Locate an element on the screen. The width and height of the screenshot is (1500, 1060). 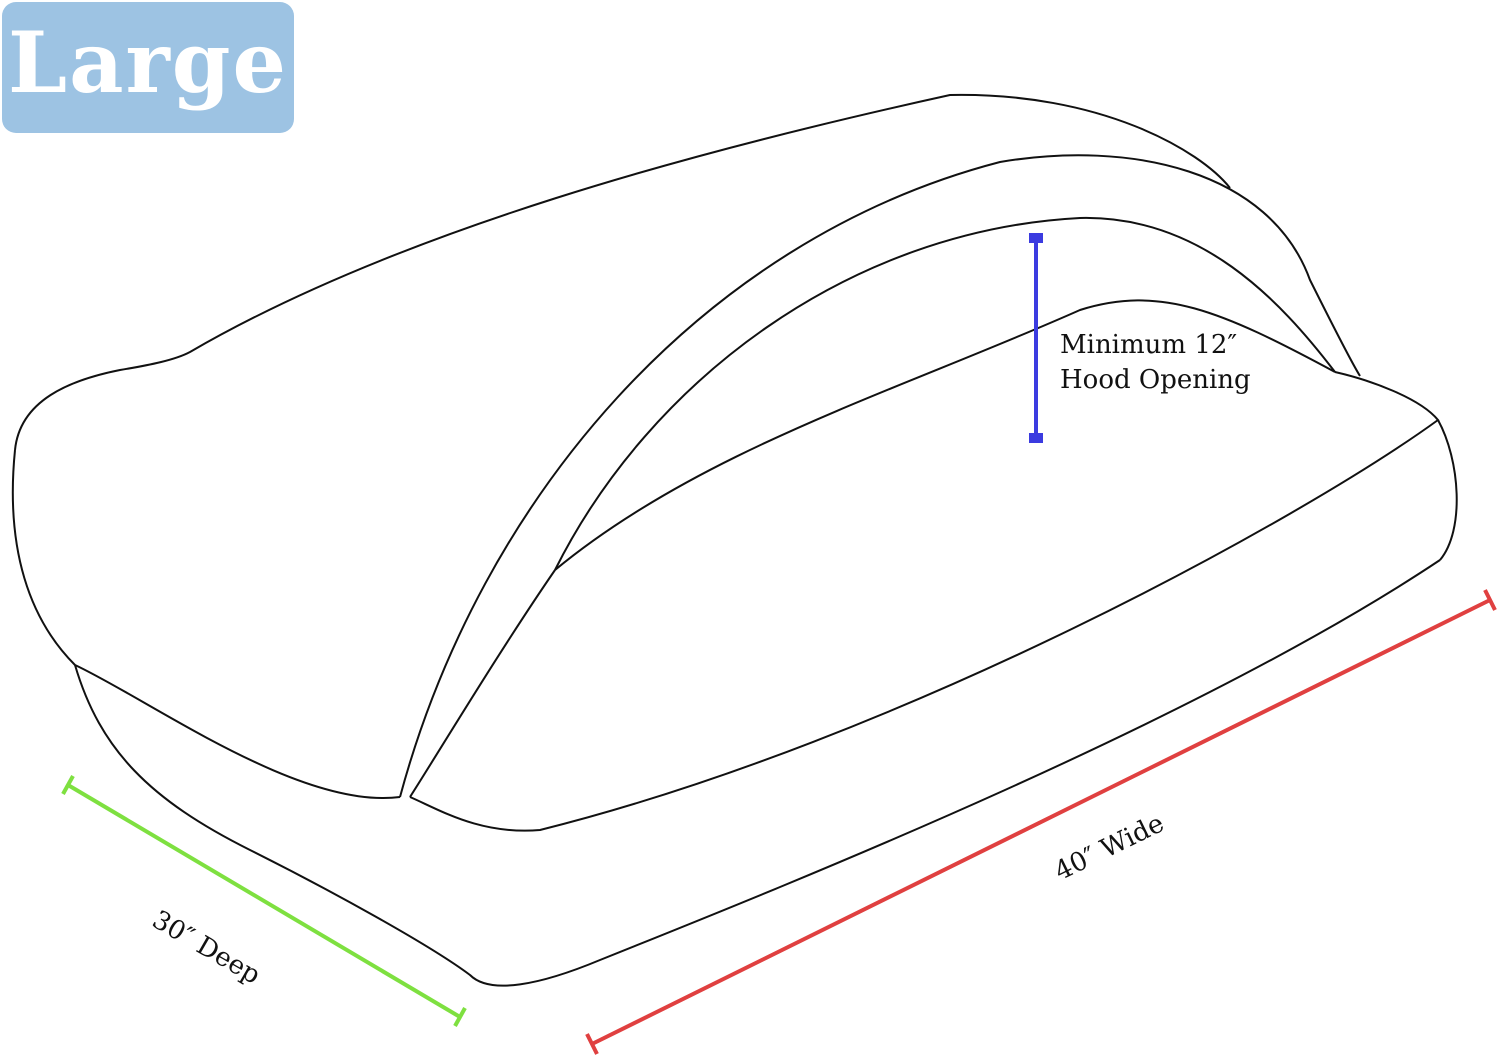
hood-opening-edge is located at coordinates (945, 435).